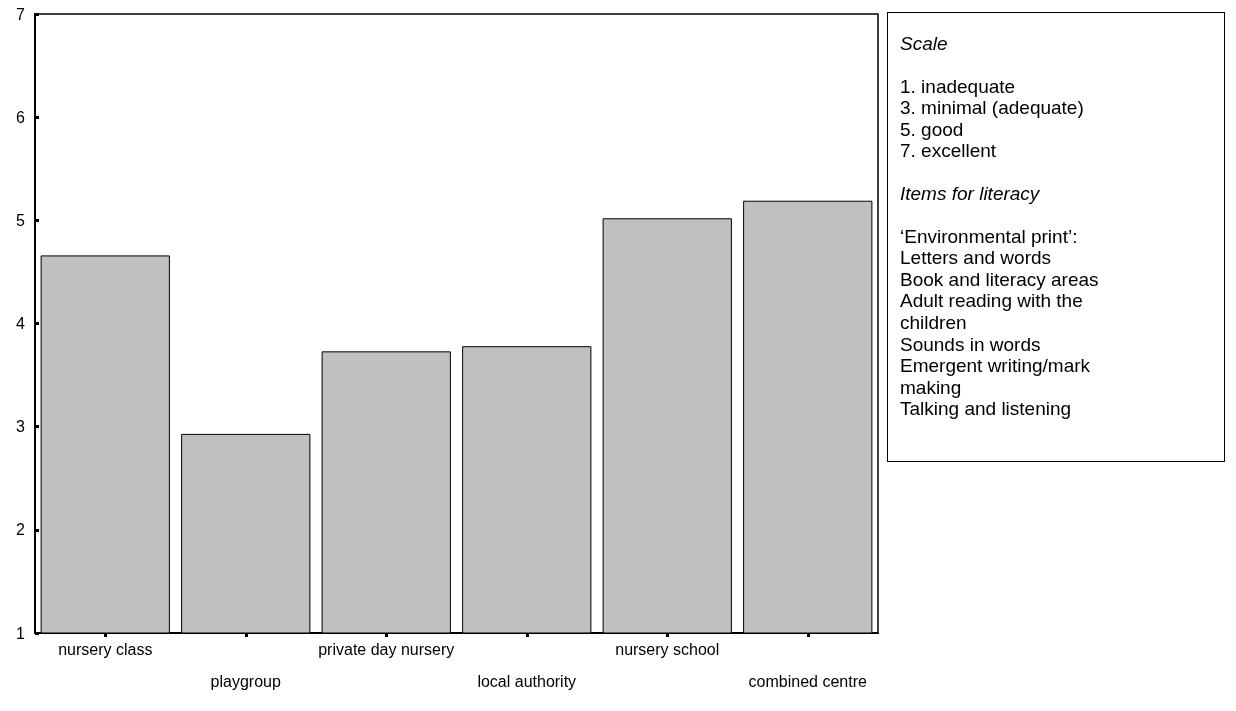  What do you see at coordinates (21, 117) in the screenshot?
I see `y-tick-label: 6` at bounding box center [21, 117].